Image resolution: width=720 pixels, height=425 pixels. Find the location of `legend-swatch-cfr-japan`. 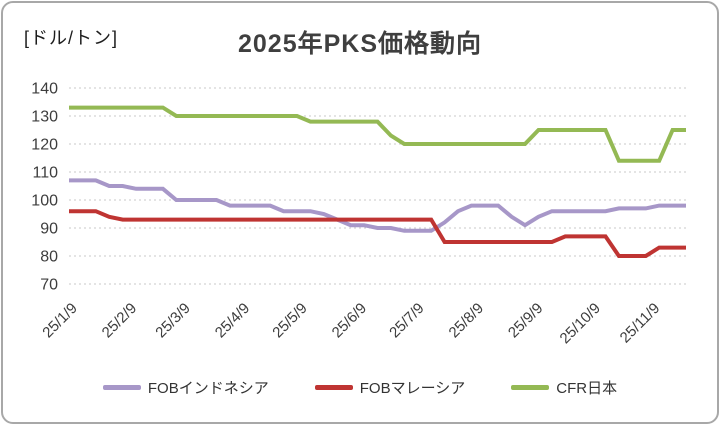

legend-swatch-cfr-japan is located at coordinates (530, 387).